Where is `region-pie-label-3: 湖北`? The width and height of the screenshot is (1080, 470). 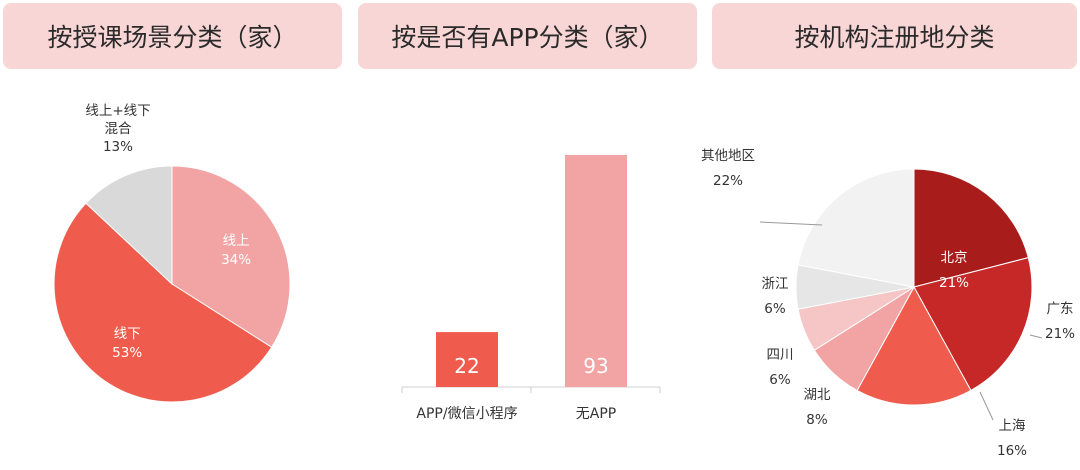
region-pie-label-3: 湖北 is located at coordinates (818, 395).